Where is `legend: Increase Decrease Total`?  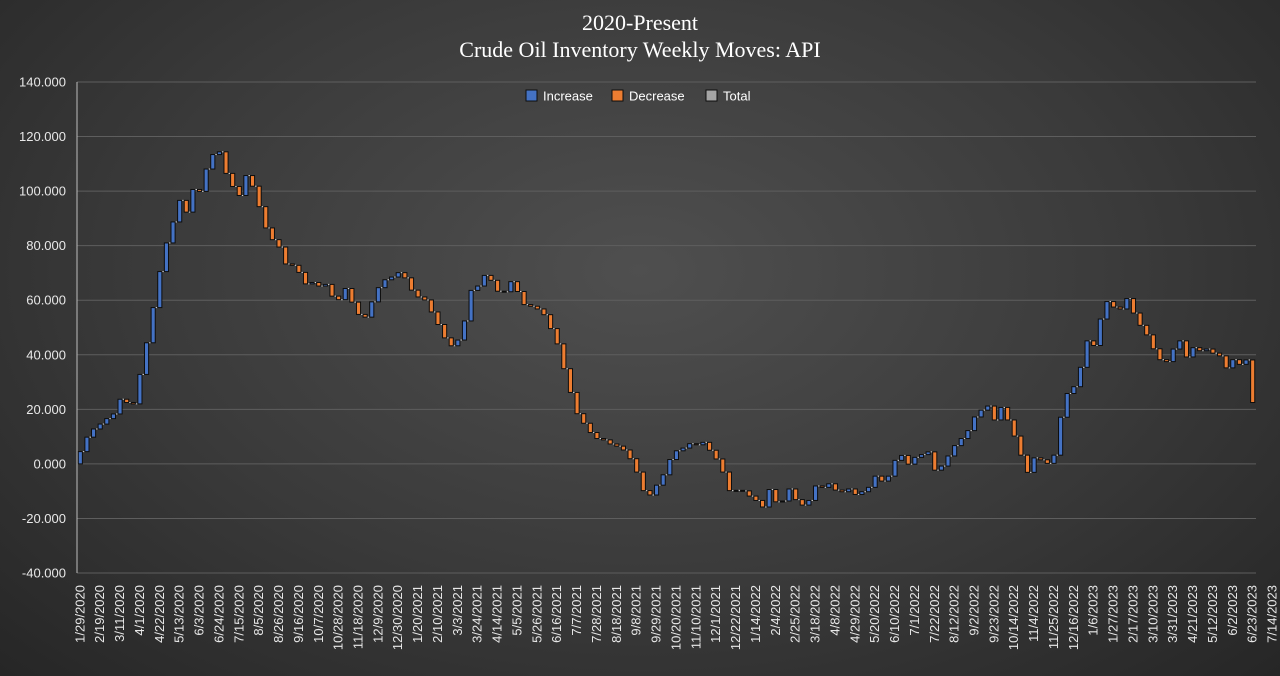
legend: Increase Decrease Total is located at coordinates (638, 96).